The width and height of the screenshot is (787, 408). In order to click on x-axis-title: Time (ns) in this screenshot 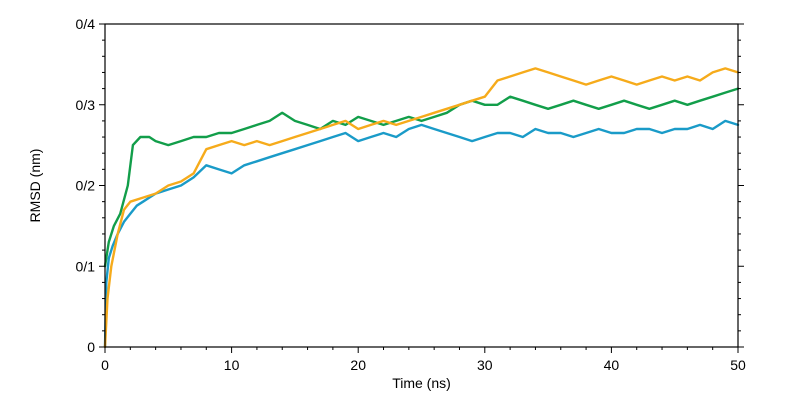, I will do `click(421, 383)`.